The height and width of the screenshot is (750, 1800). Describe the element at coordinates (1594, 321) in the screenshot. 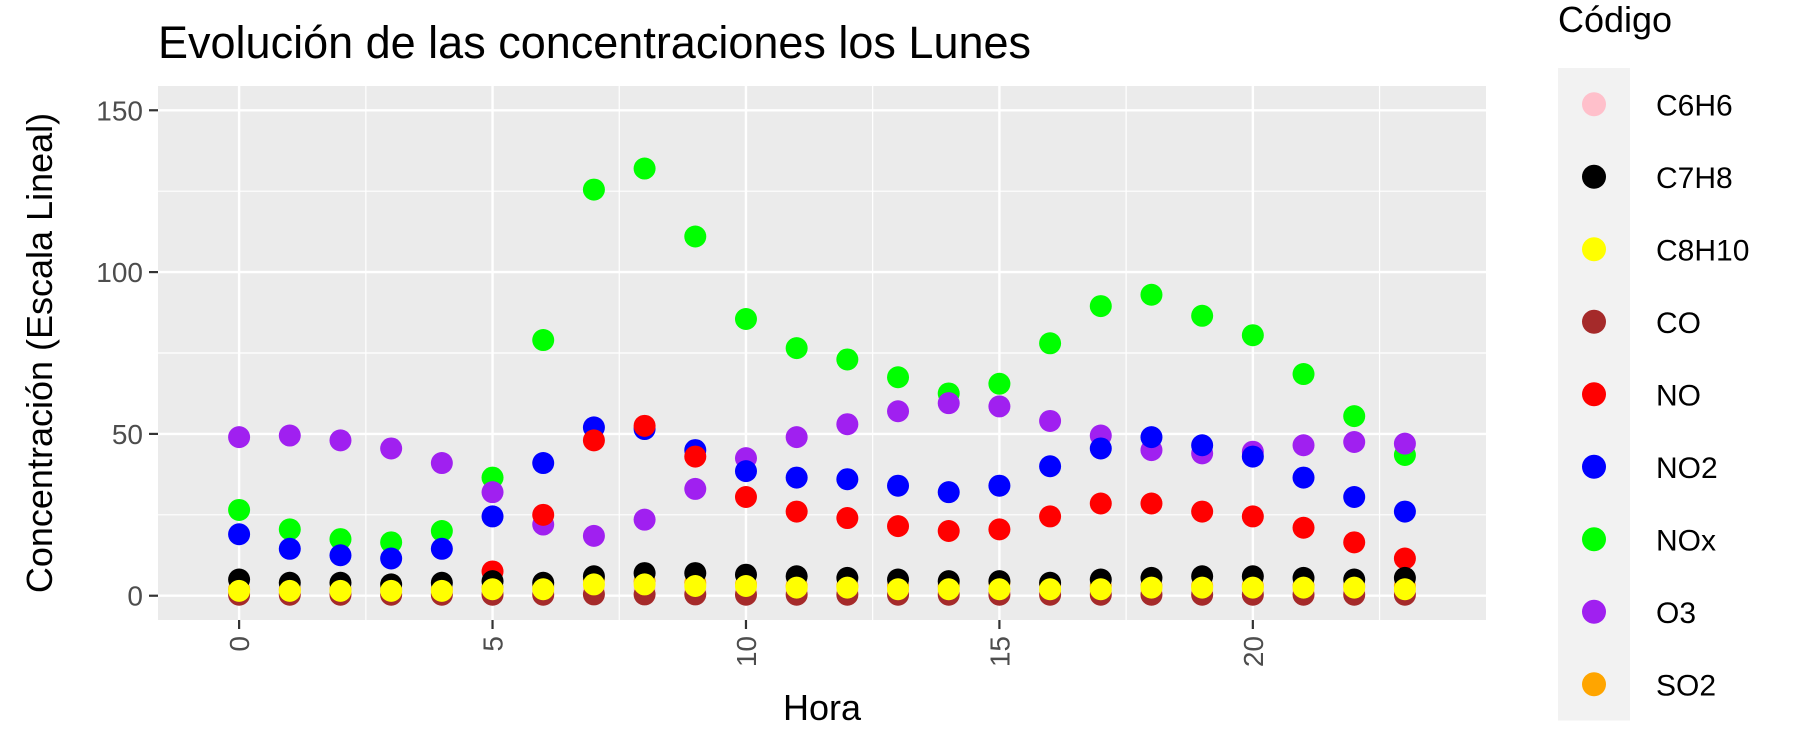

I see `legend-key-co` at that location.